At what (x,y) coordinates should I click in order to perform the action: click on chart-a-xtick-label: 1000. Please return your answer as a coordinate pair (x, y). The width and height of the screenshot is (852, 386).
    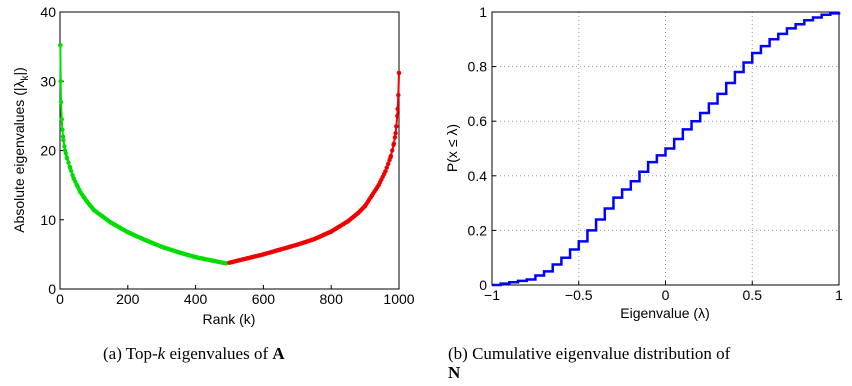
    Looking at the image, I should click on (398, 299).